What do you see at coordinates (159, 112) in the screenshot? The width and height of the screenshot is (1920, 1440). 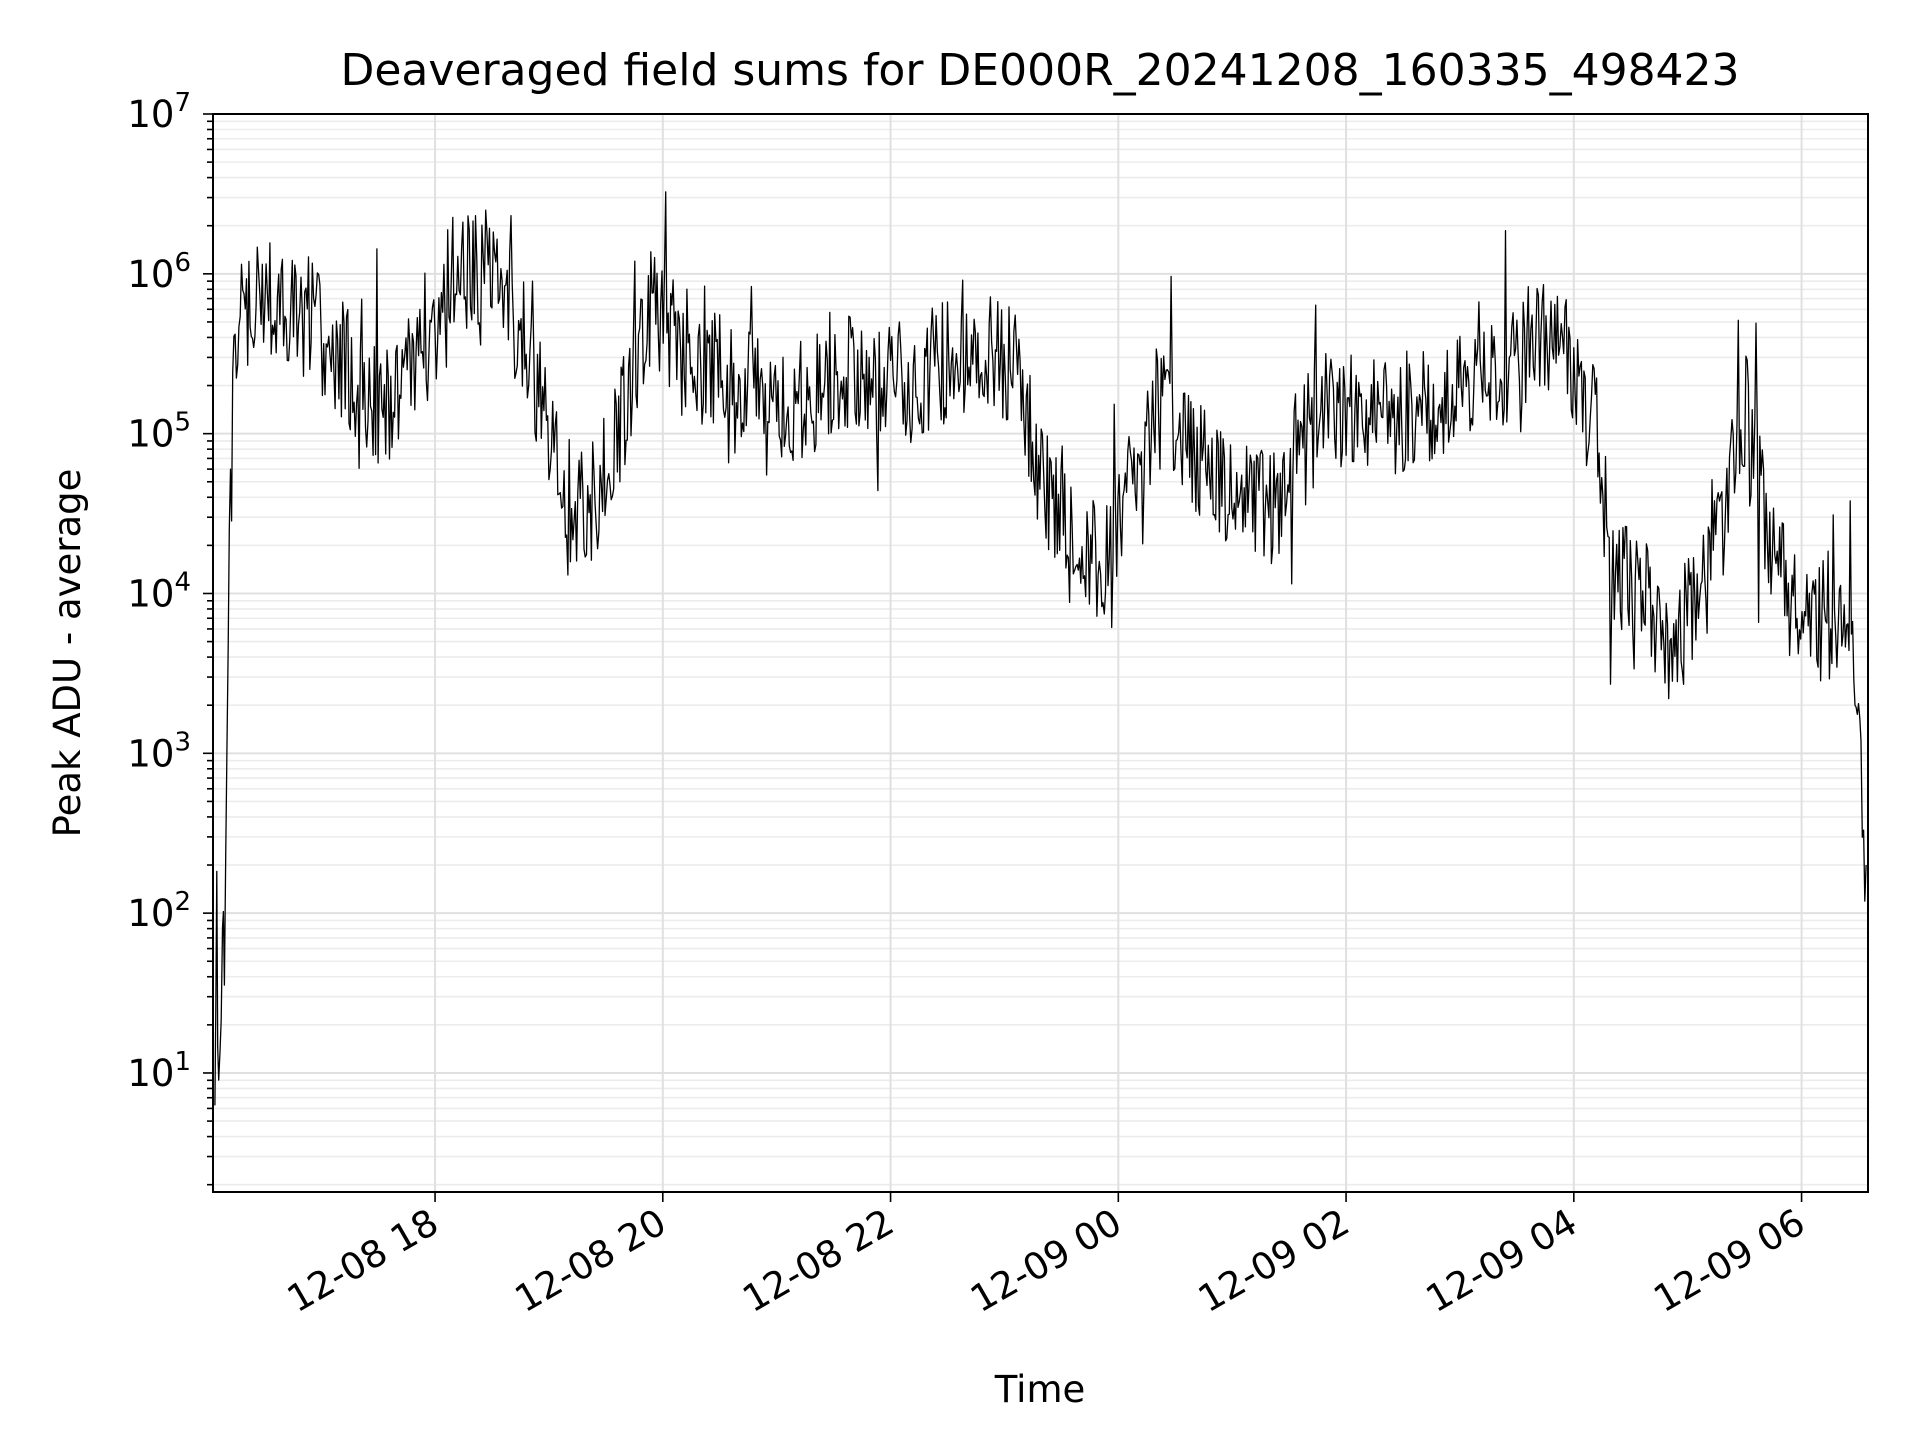 I see `y-tick-label: 107` at bounding box center [159, 112].